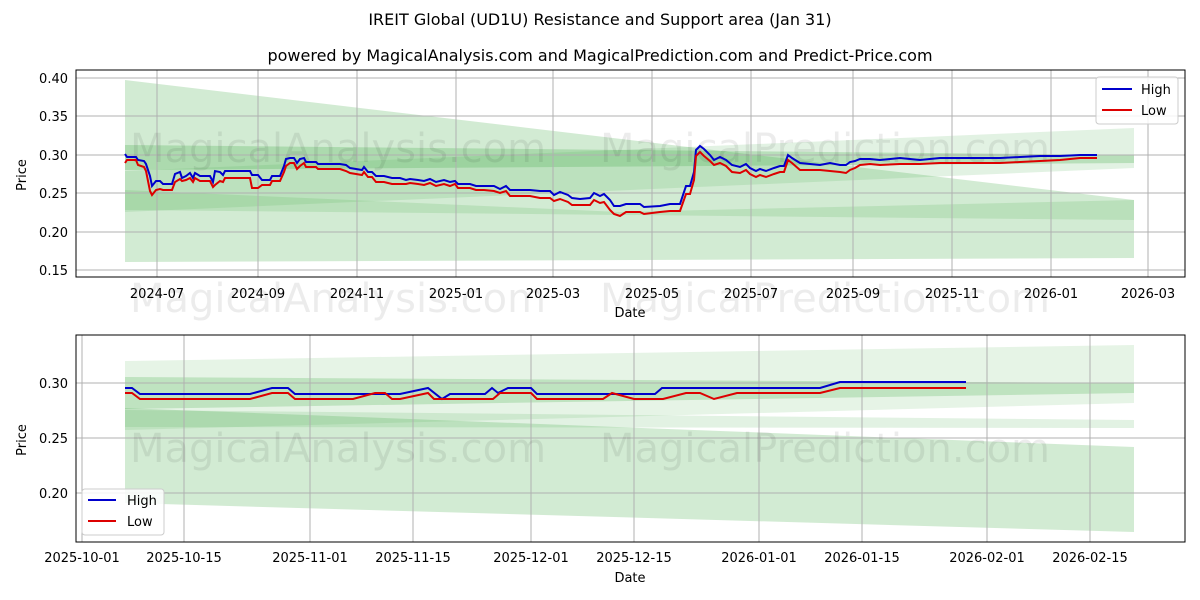  Describe the element at coordinates (338, 449) in the screenshot. I see `watermark-analysis-3: MagicalAnalysis.com` at that location.